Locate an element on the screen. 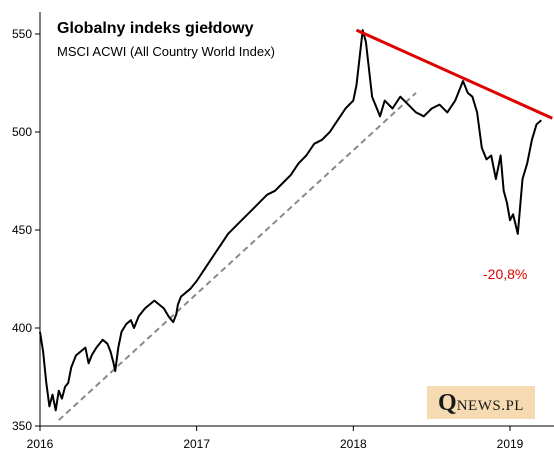  y-tick-label: 400 is located at coordinates (22, 328).